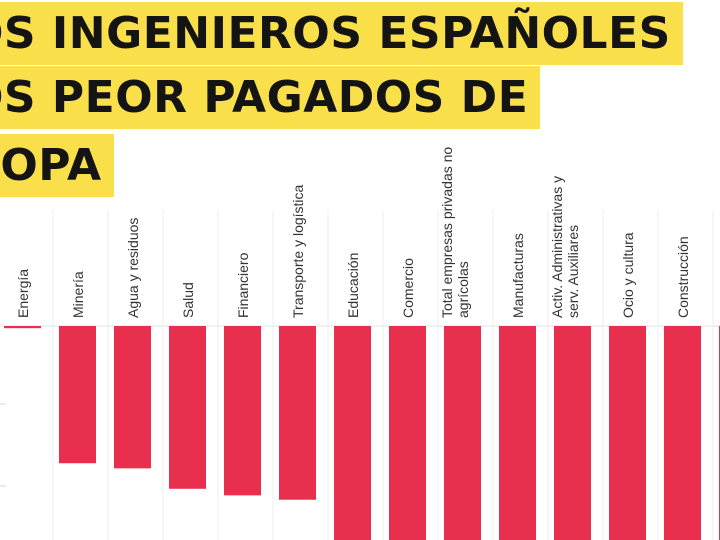 This screenshot has width=720, height=540. Describe the element at coordinates (683, 277) in the screenshot. I see `category-label: Construcción` at that location.